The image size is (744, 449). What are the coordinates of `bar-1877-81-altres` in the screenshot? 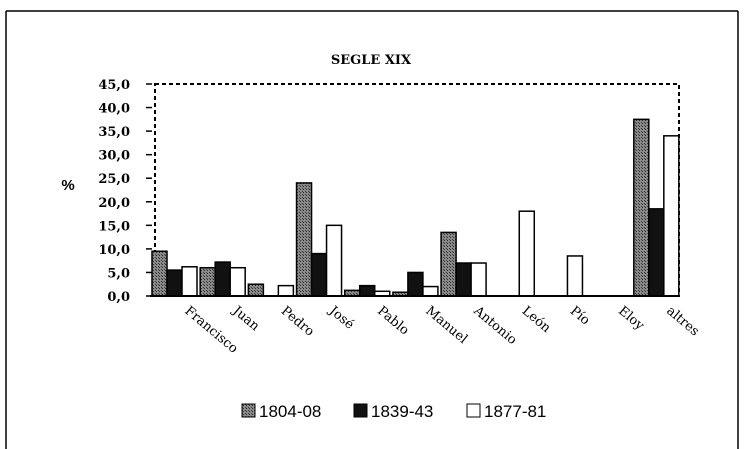 It's located at (671, 216).